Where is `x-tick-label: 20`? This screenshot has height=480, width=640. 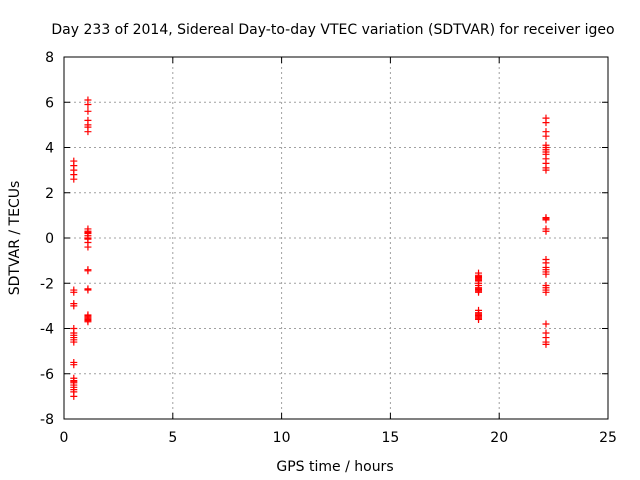
x-tick-label: 20 is located at coordinates (499, 438).